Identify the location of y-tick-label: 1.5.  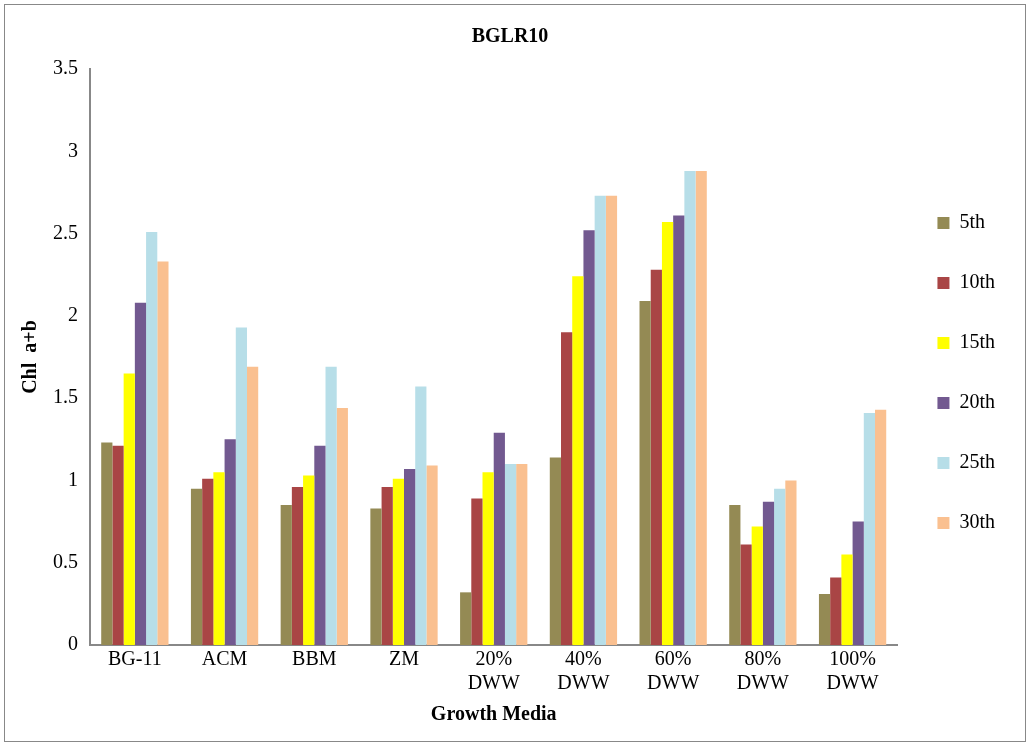
(65, 396).